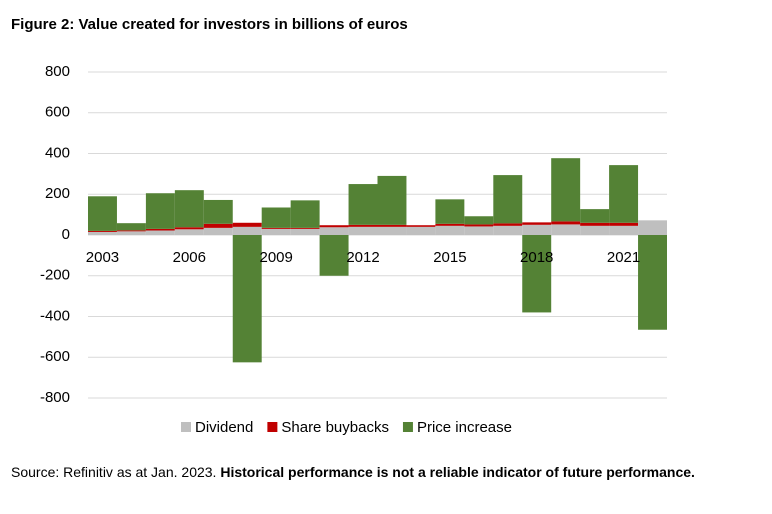 The image size is (772, 514). I want to click on x-tick-label: 2018, so click(536, 257).